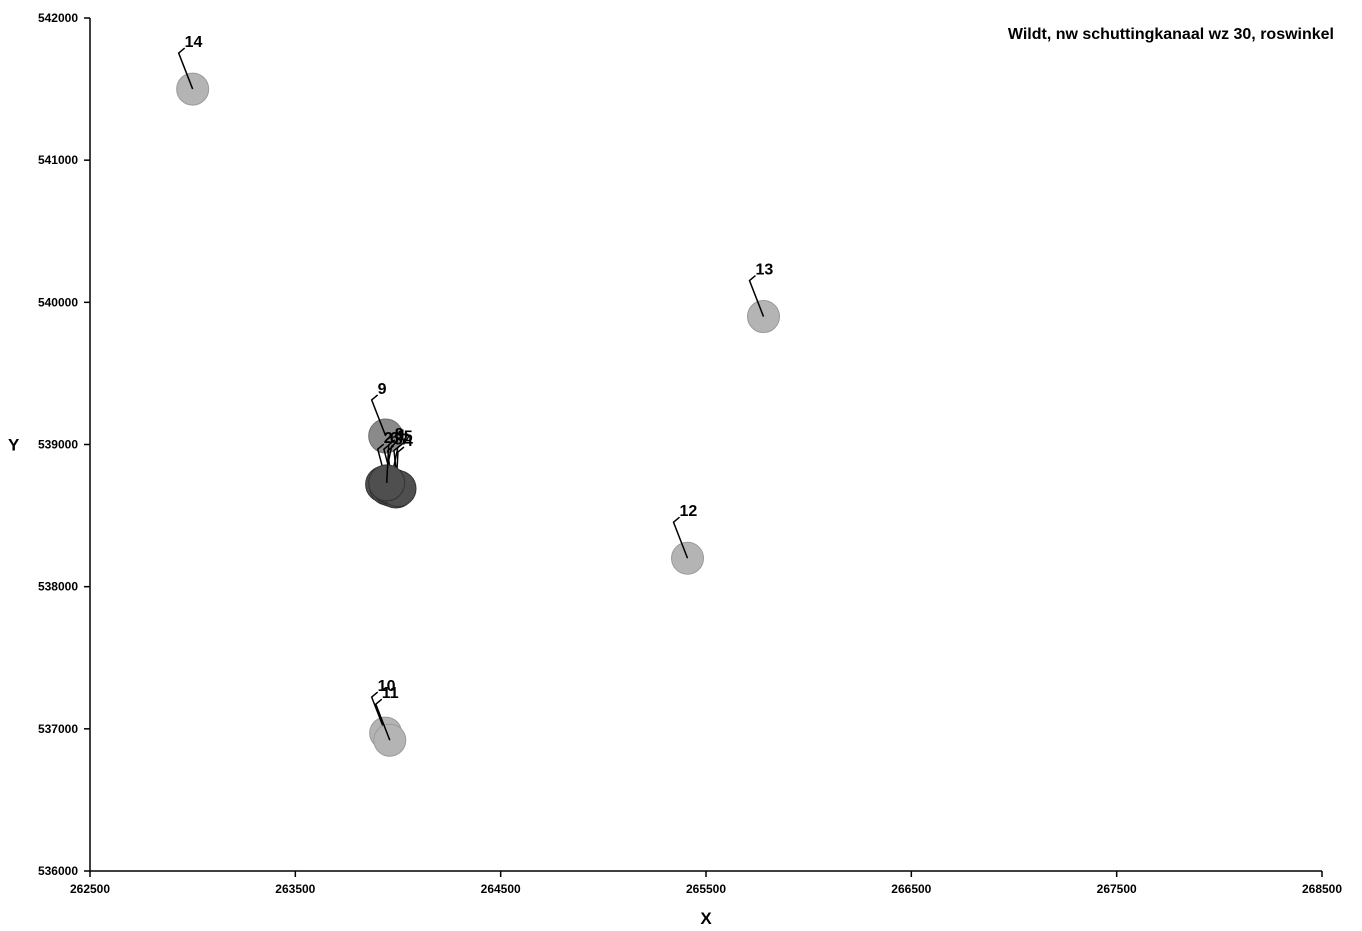 This screenshot has height=931, width=1362. I want to click on point-label: 8, so click(399, 434).